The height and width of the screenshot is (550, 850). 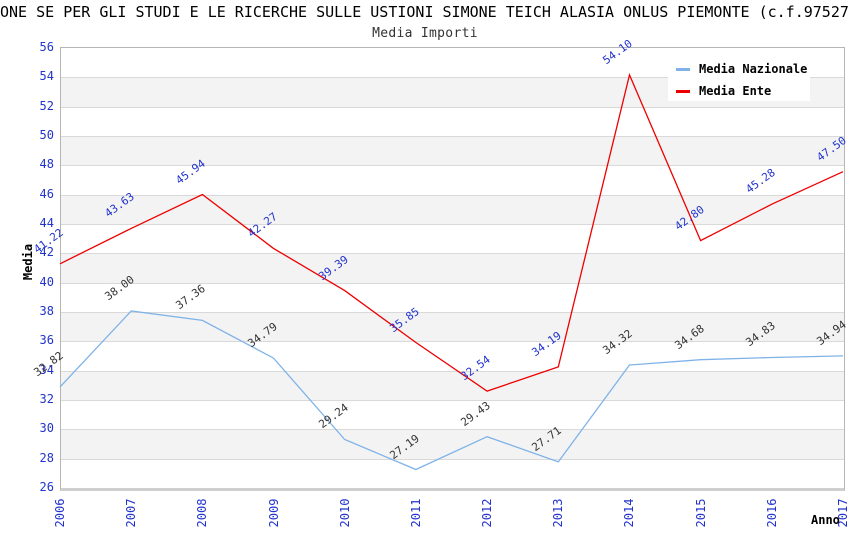 What do you see at coordinates (425, 33) in the screenshot?
I see `chart-title: Media Importi` at bounding box center [425, 33].